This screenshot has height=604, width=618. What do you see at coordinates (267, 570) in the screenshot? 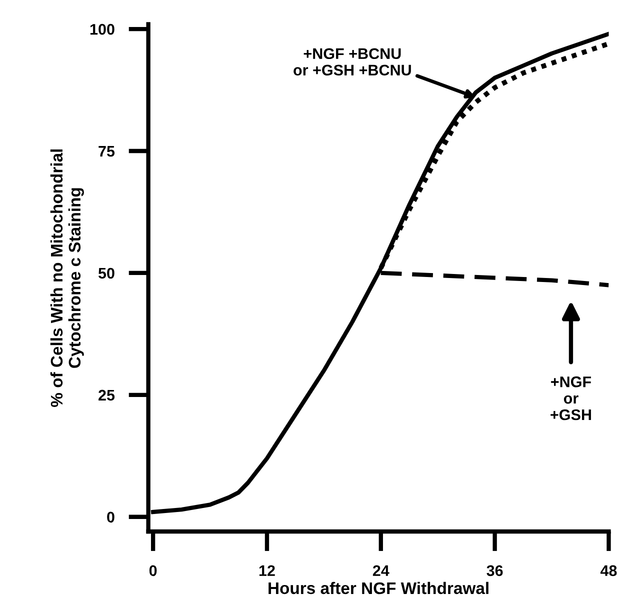
I see `x-tick-label: 12` at bounding box center [267, 570].